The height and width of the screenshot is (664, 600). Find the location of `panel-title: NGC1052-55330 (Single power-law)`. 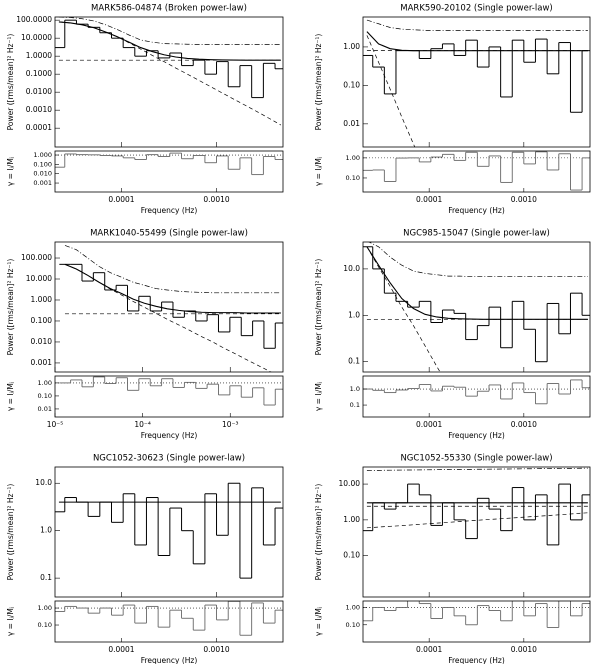

panel-title: NGC1052-55330 (Single power-law) is located at coordinates (476, 459).